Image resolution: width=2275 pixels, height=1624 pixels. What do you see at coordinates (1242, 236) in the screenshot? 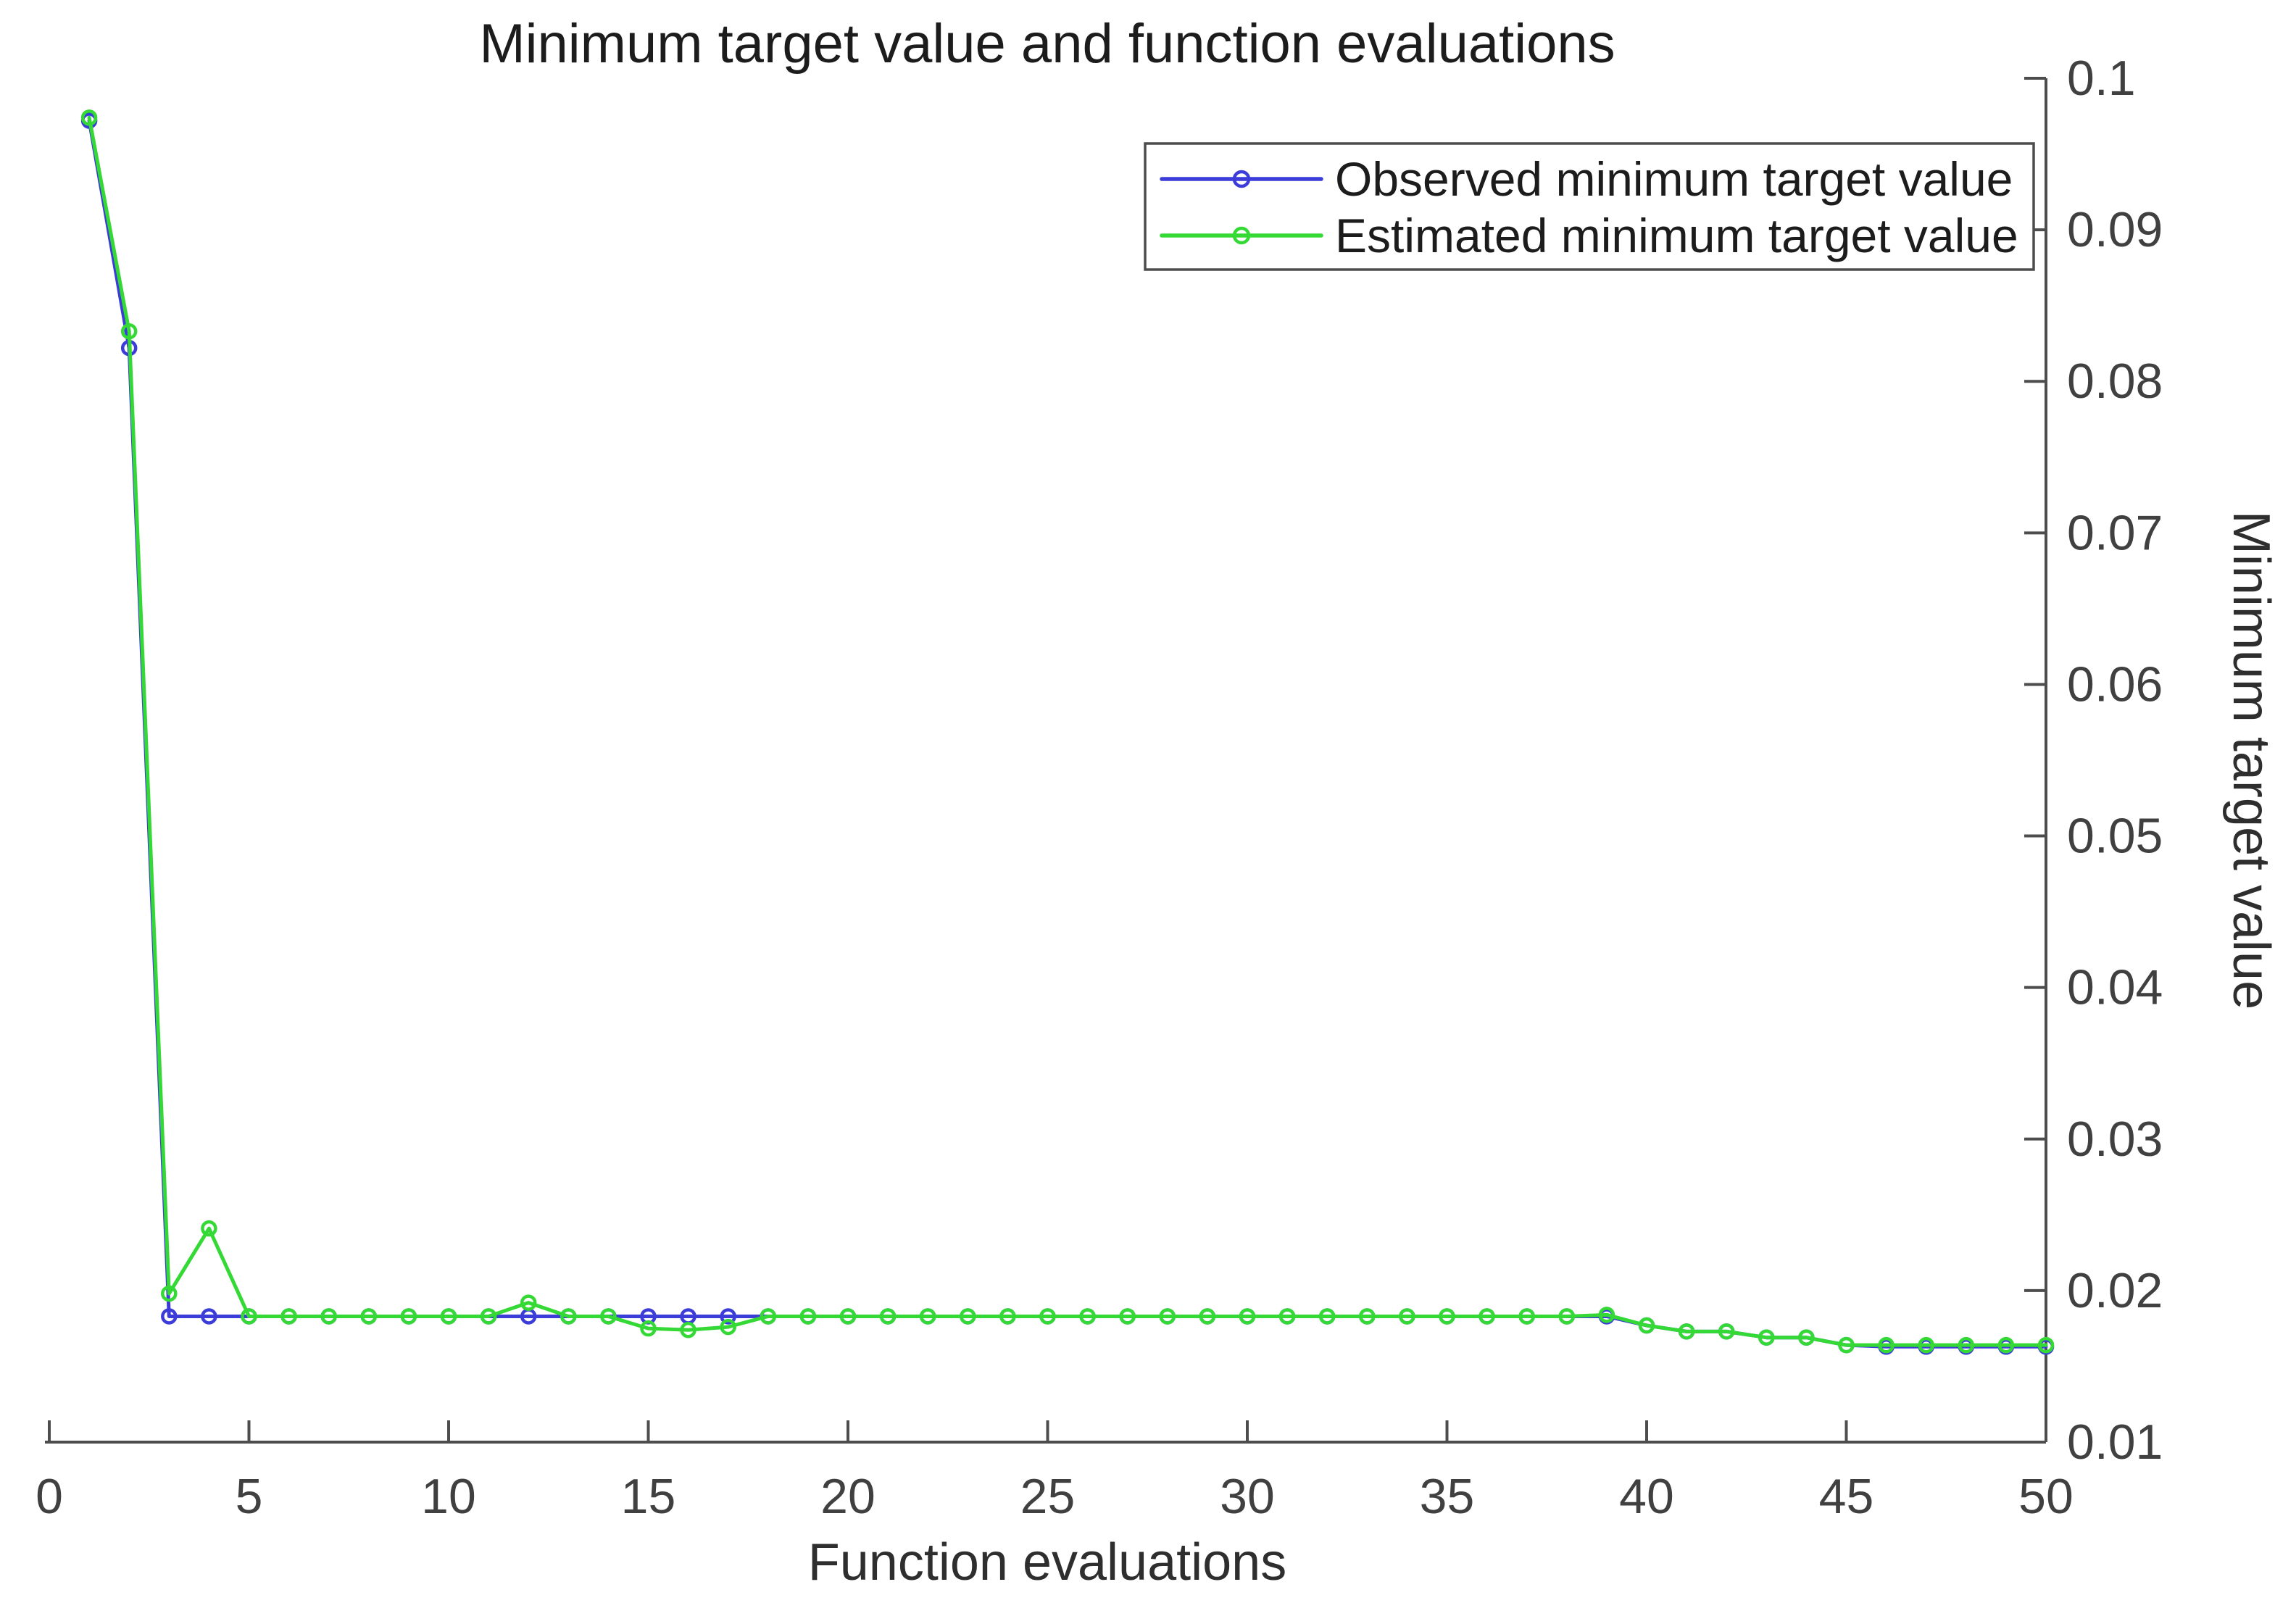
I see `legend-marker-estimated` at bounding box center [1242, 236].